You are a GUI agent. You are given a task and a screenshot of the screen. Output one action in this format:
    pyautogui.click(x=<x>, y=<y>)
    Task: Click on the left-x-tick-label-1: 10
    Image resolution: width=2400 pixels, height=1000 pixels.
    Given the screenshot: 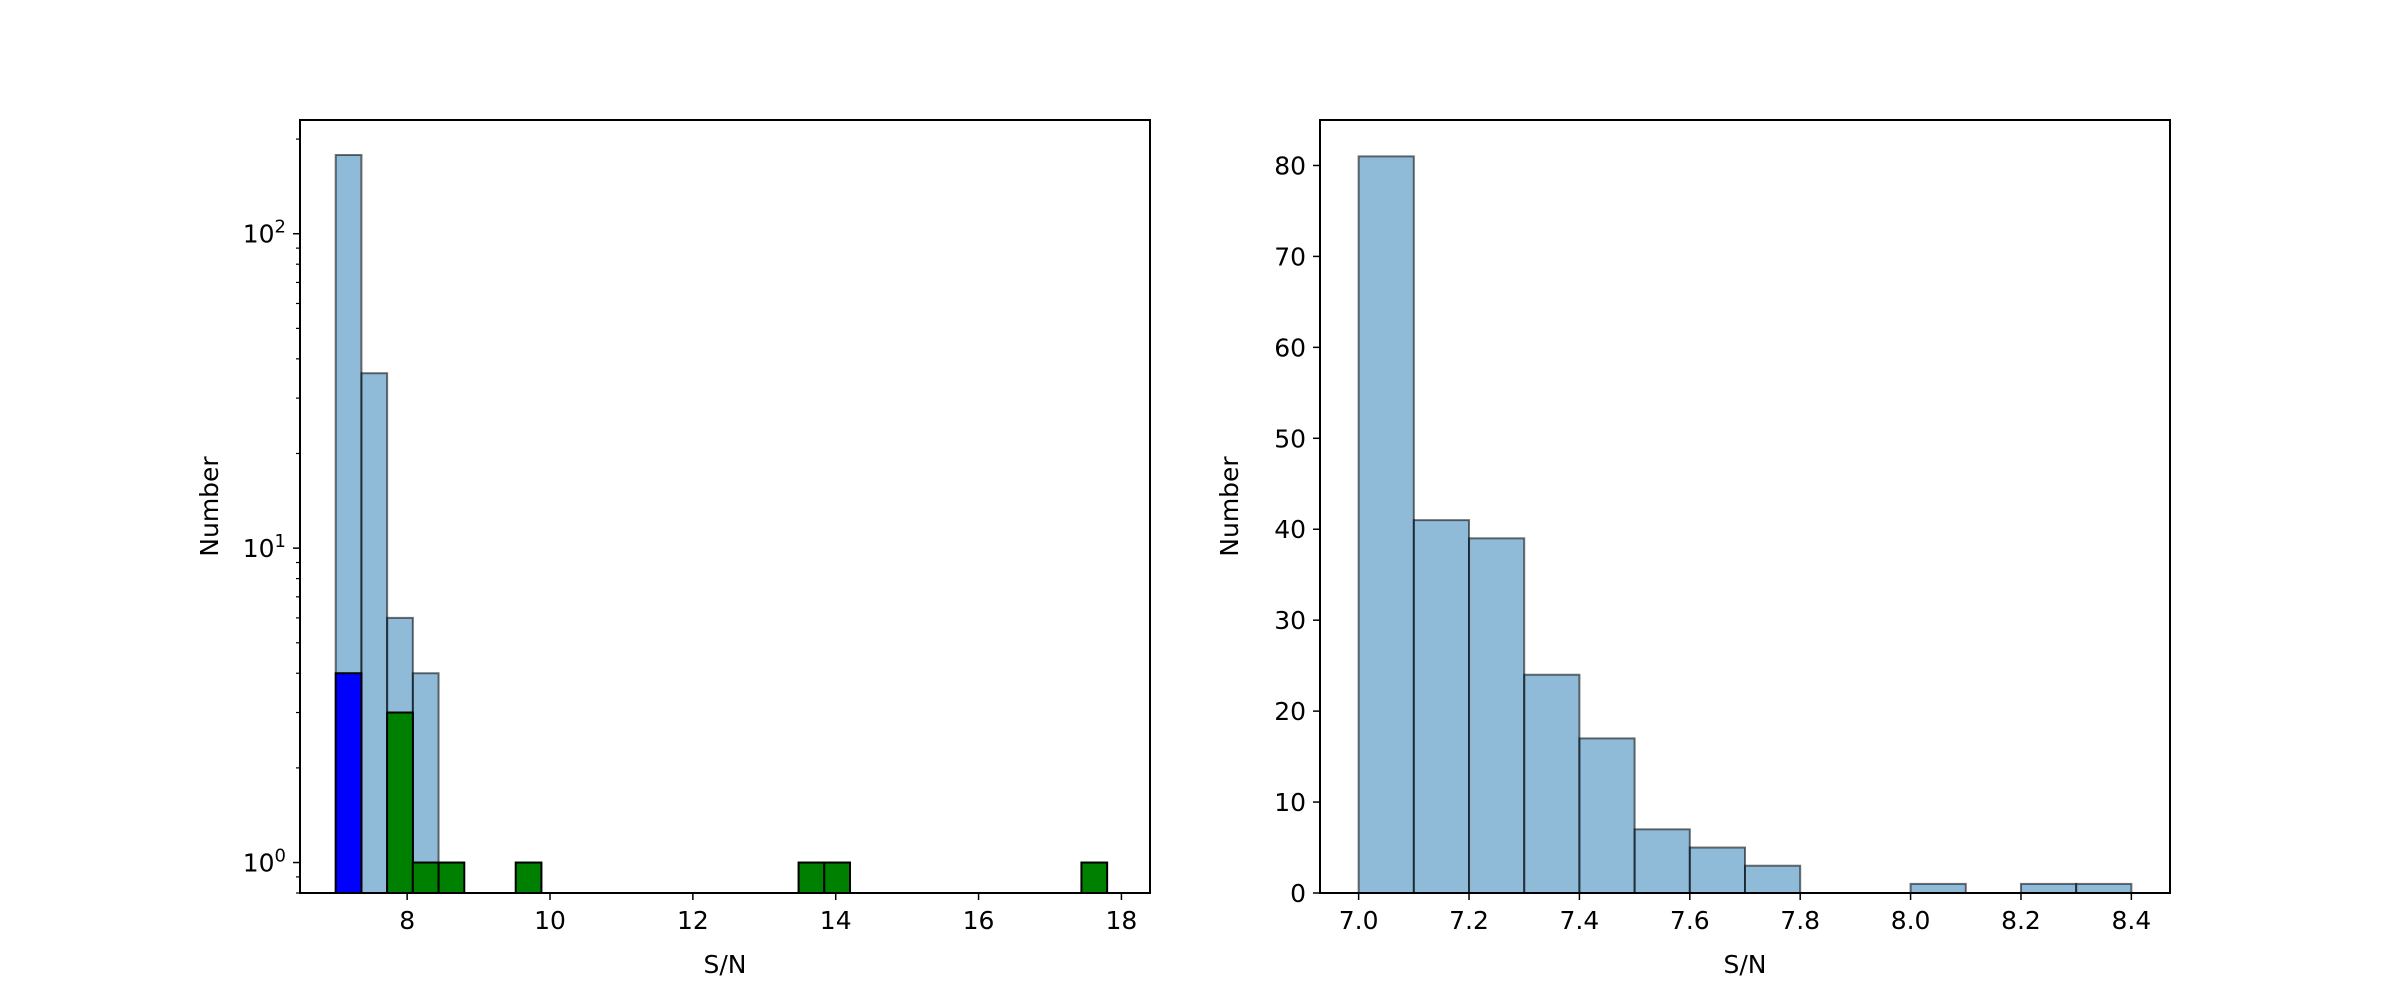 What is the action you would take?
    pyautogui.click(x=550, y=920)
    